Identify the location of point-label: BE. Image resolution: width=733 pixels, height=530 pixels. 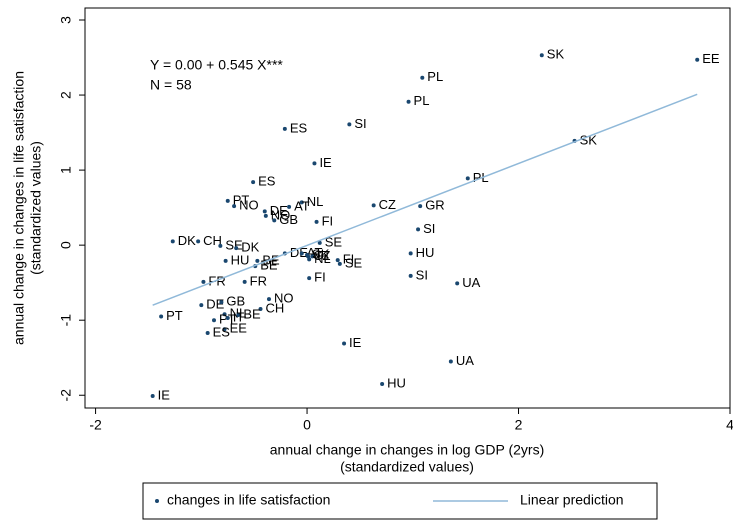
(252, 313).